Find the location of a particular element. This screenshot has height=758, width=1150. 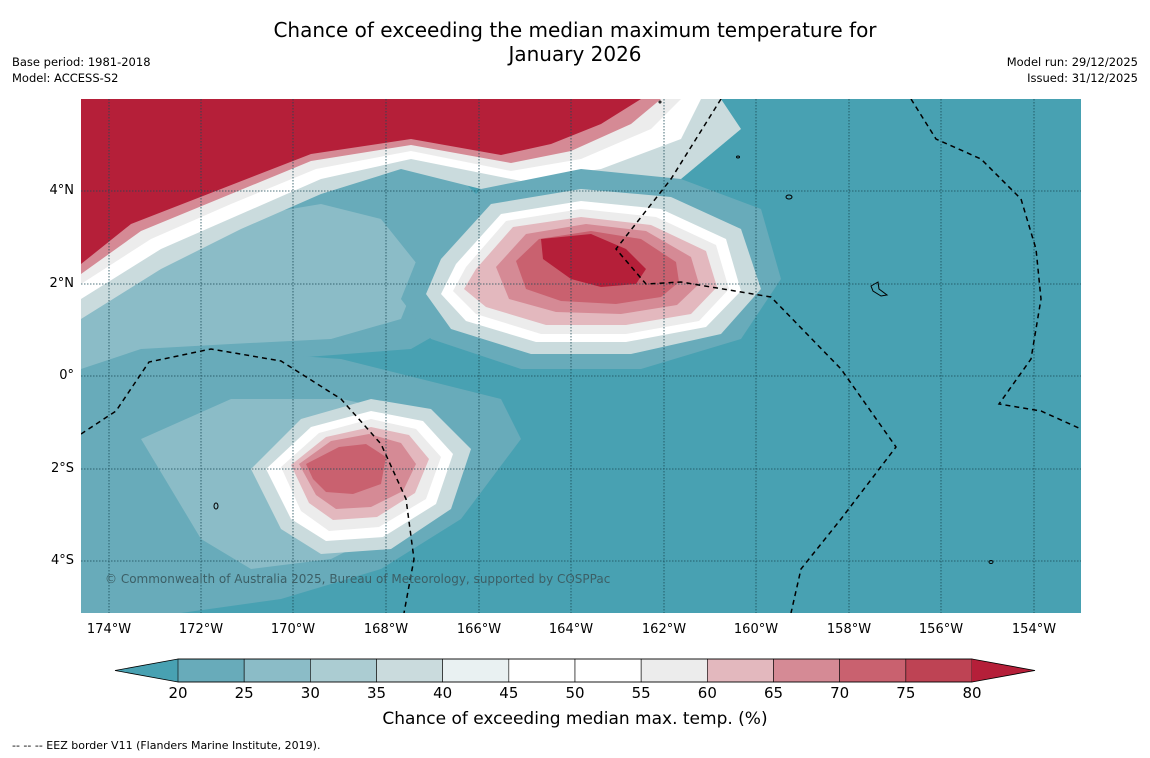

colorbar-tick-label: 25 is located at coordinates (244, 693).